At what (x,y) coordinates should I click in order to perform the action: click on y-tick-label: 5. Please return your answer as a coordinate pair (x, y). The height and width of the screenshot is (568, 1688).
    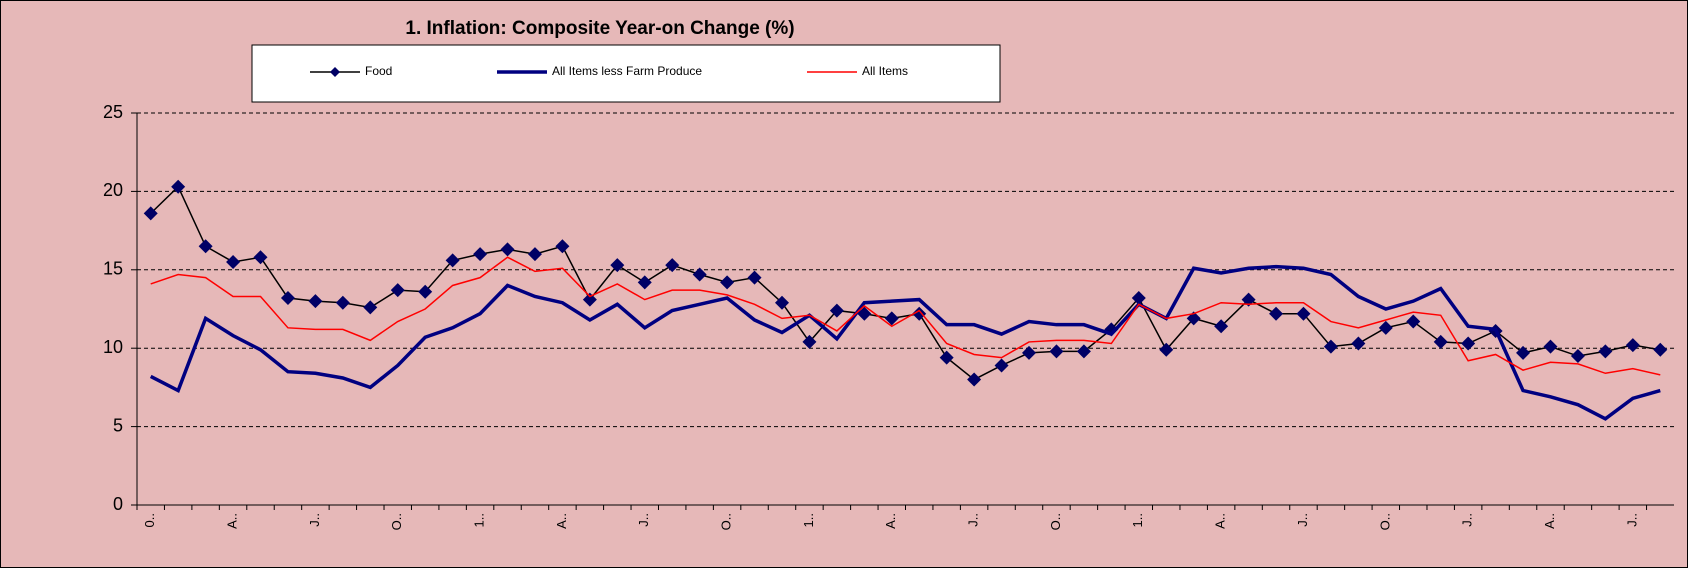
    Looking at the image, I should click on (118, 425).